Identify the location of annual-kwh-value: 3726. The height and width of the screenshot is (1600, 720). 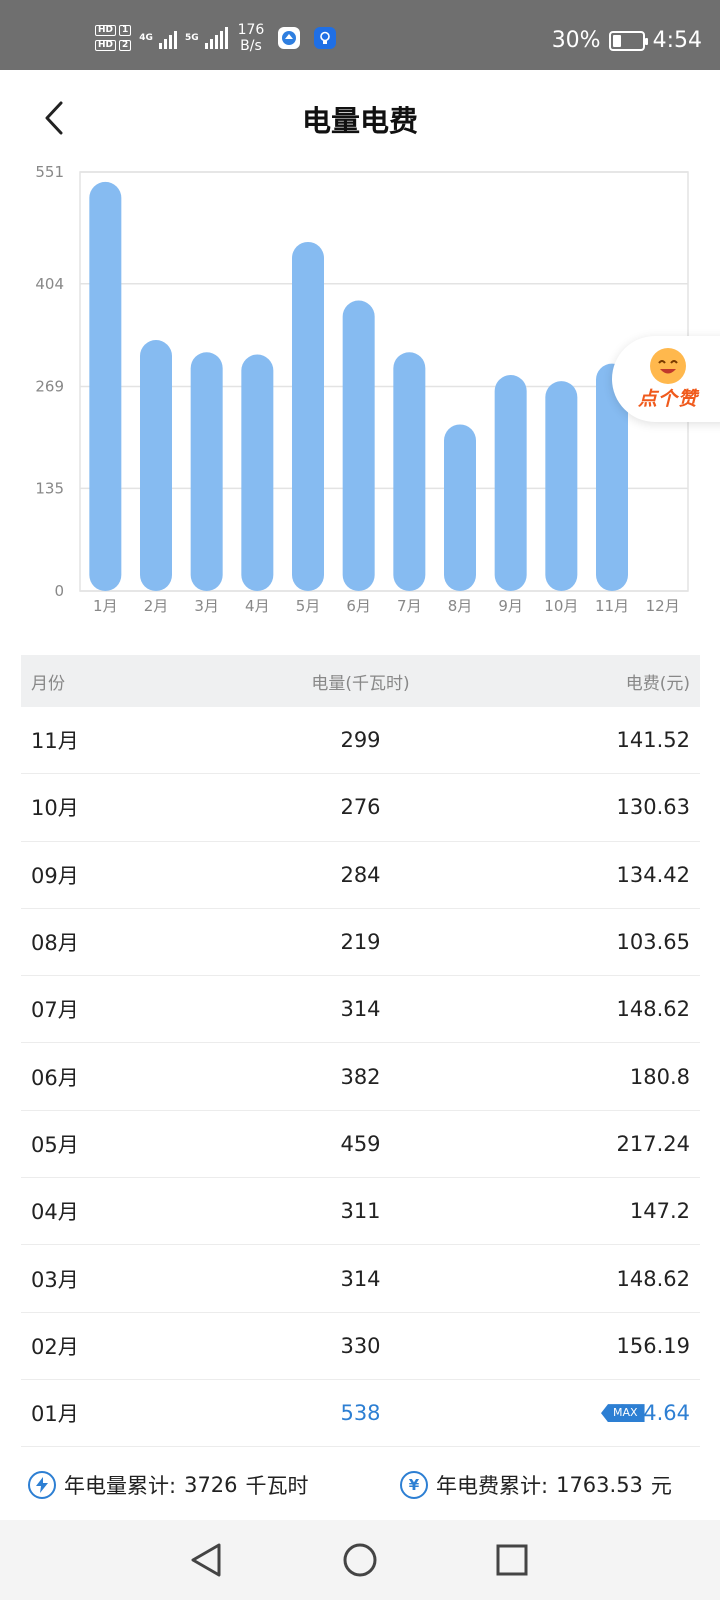
(211, 1485).